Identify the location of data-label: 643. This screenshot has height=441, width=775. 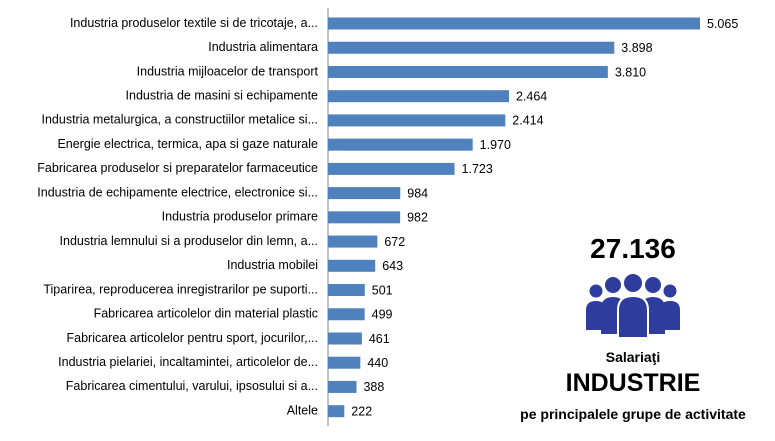
(392, 266).